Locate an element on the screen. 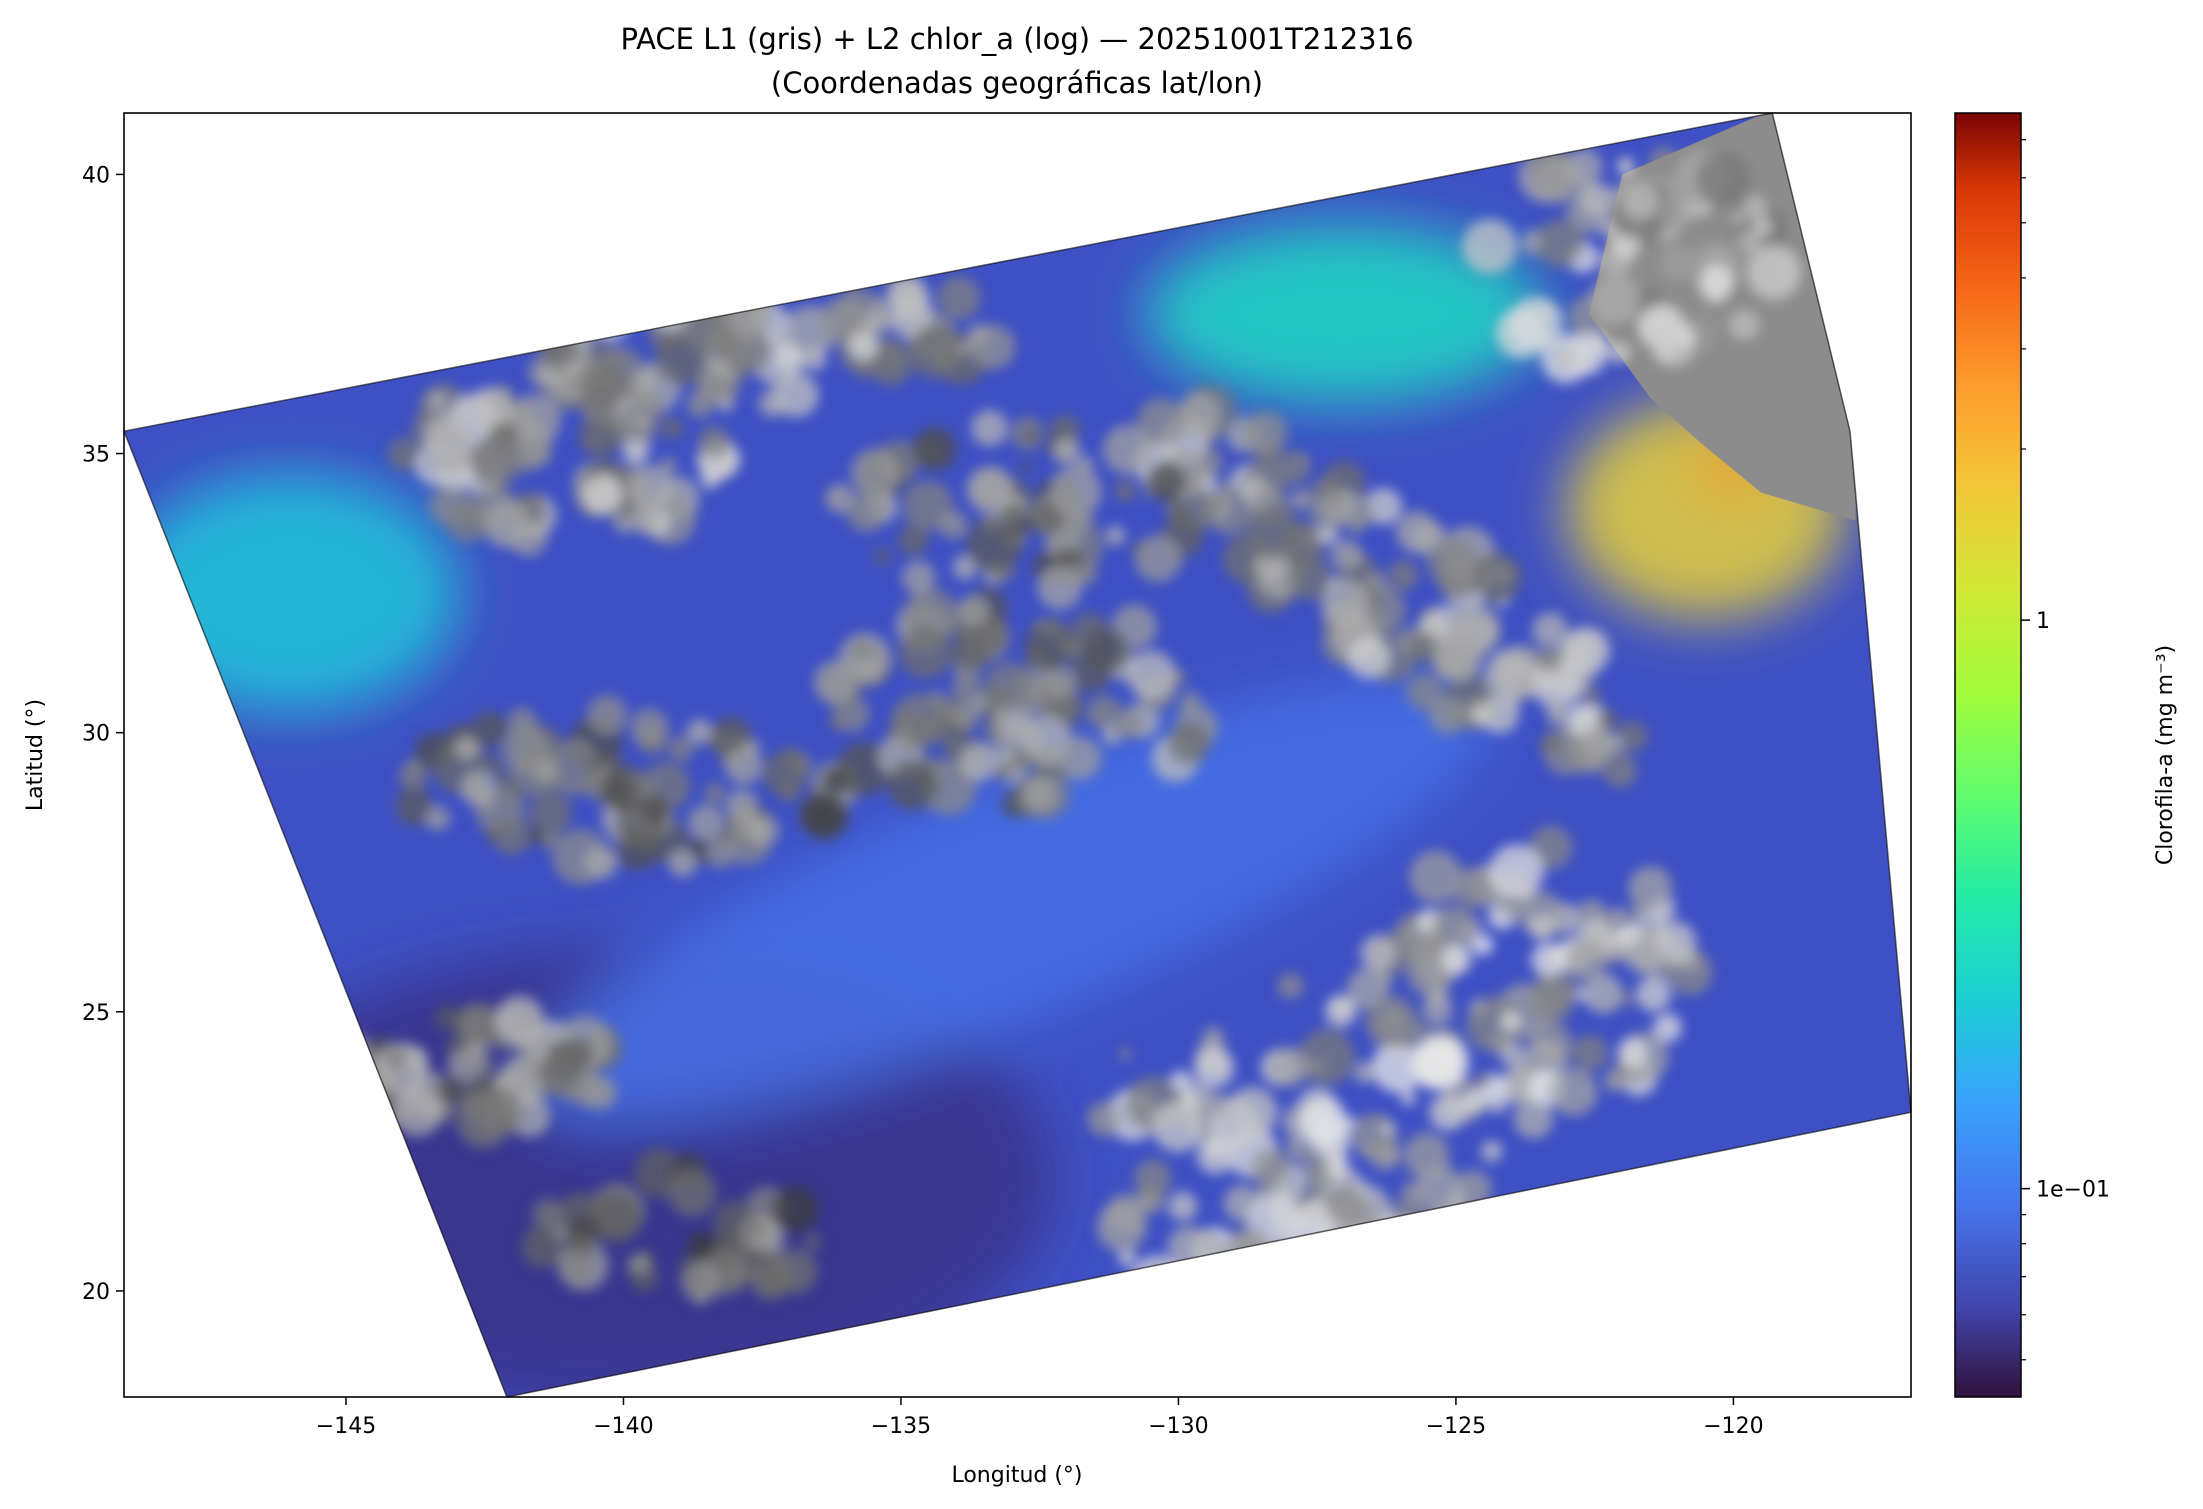 The width and height of the screenshot is (2203, 1509). colorbar-label: Clorofila-a (mg m⁻³) is located at coordinates (2165, 755).